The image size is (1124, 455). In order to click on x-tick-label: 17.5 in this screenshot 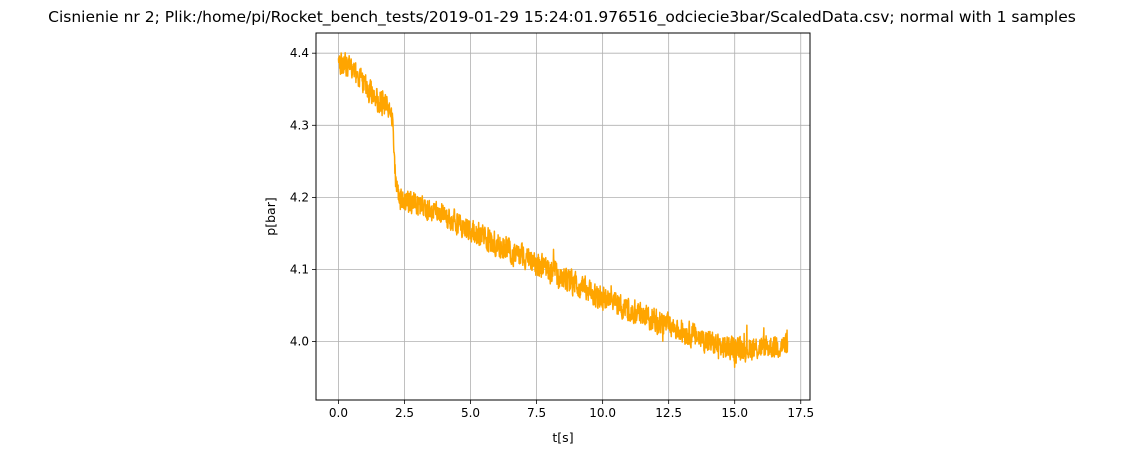, I will do `click(800, 413)`.